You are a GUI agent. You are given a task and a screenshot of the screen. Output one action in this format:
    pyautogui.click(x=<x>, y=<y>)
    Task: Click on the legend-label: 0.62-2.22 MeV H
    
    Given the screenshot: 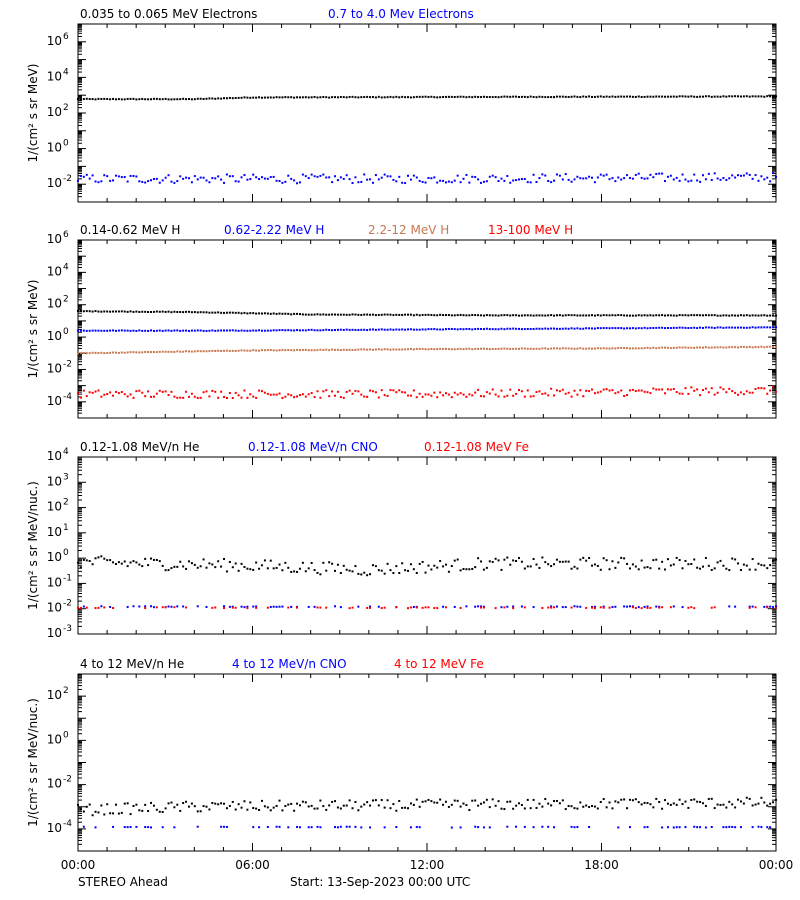 What is the action you would take?
    pyautogui.click(x=274, y=230)
    